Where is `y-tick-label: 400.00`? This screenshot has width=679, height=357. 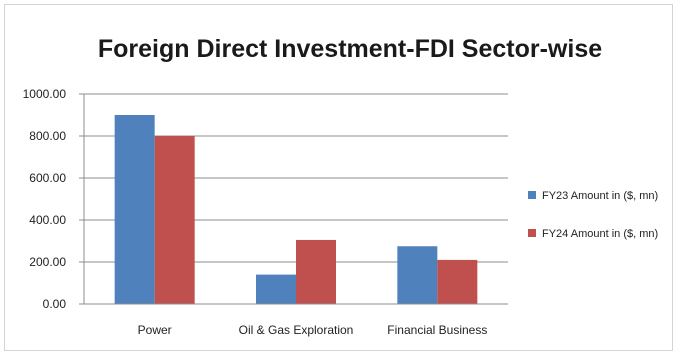
y-tick-label: 400.00 is located at coordinates (47, 220).